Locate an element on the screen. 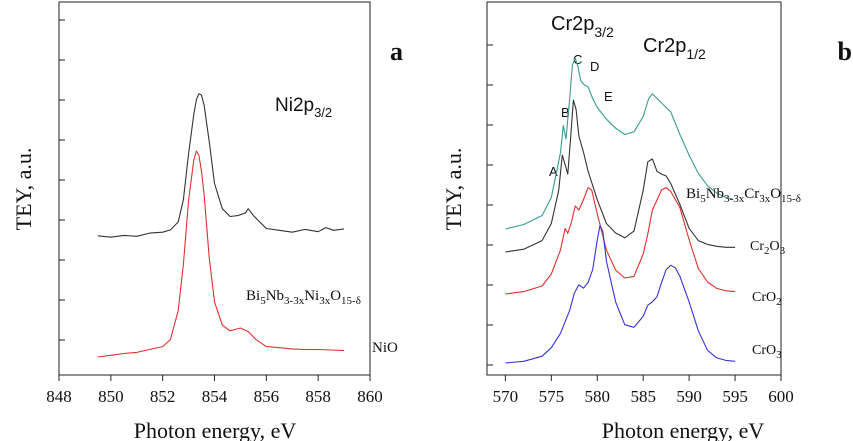  y-axis-label-a: TEY, a.u. is located at coordinates (23, 189).